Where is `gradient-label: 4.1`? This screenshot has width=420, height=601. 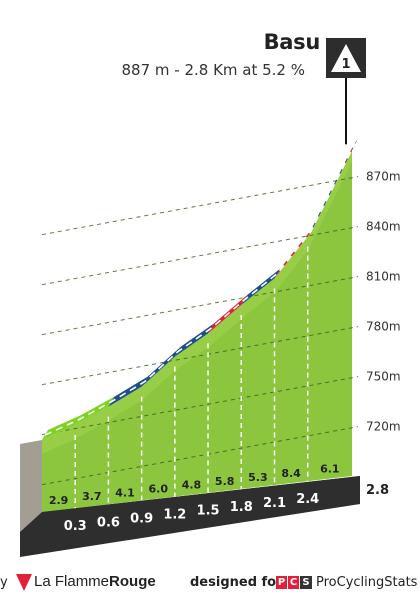 gradient-label: 4.1 is located at coordinates (125, 492).